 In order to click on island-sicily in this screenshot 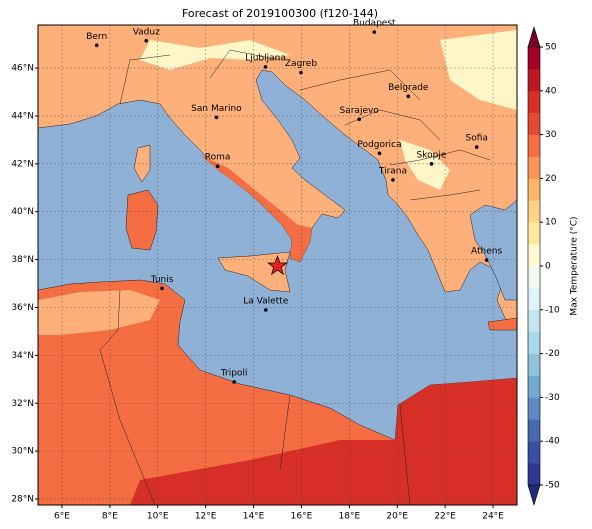, I will do `click(254, 272)`.